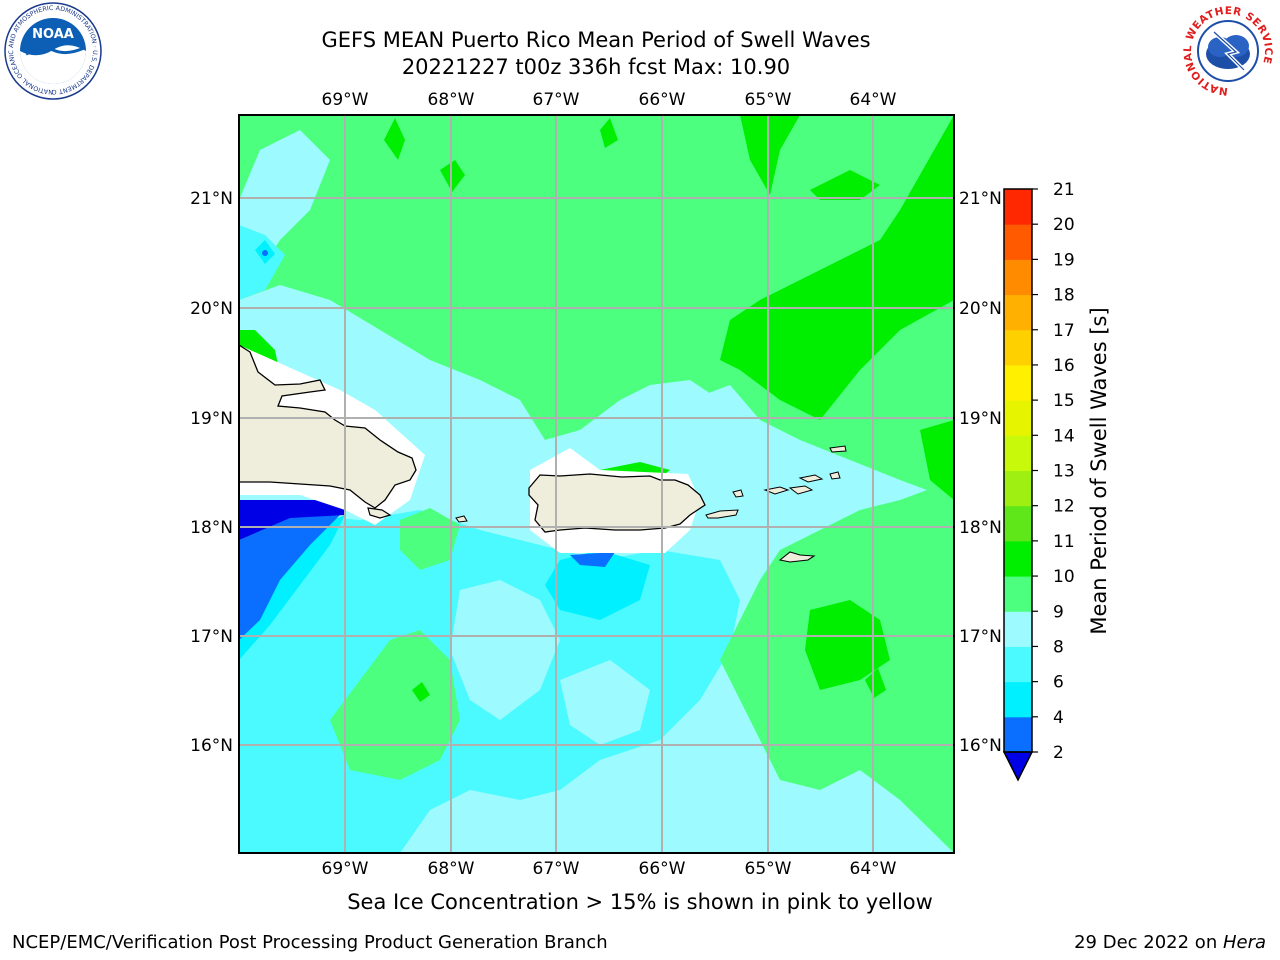 This screenshot has height=960, width=1280. Describe the element at coordinates (980, 309) in the screenshot. I see `lat-label-right: 20°N` at that location.